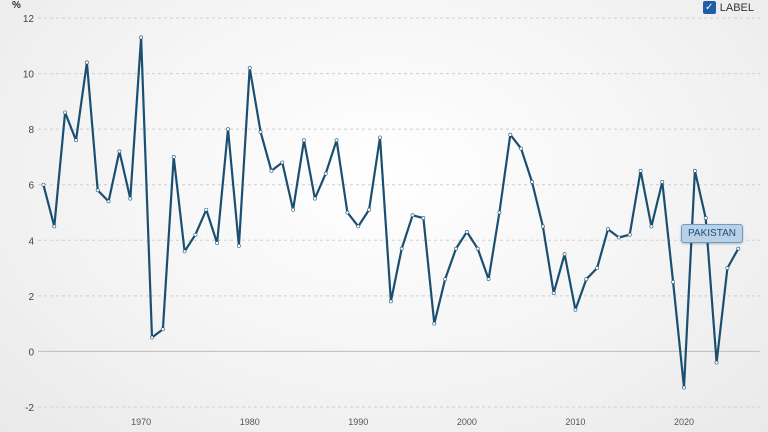  What do you see at coordinates (29, 75) in the screenshot?
I see `y-tick-label: 10` at bounding box center [29, 75].